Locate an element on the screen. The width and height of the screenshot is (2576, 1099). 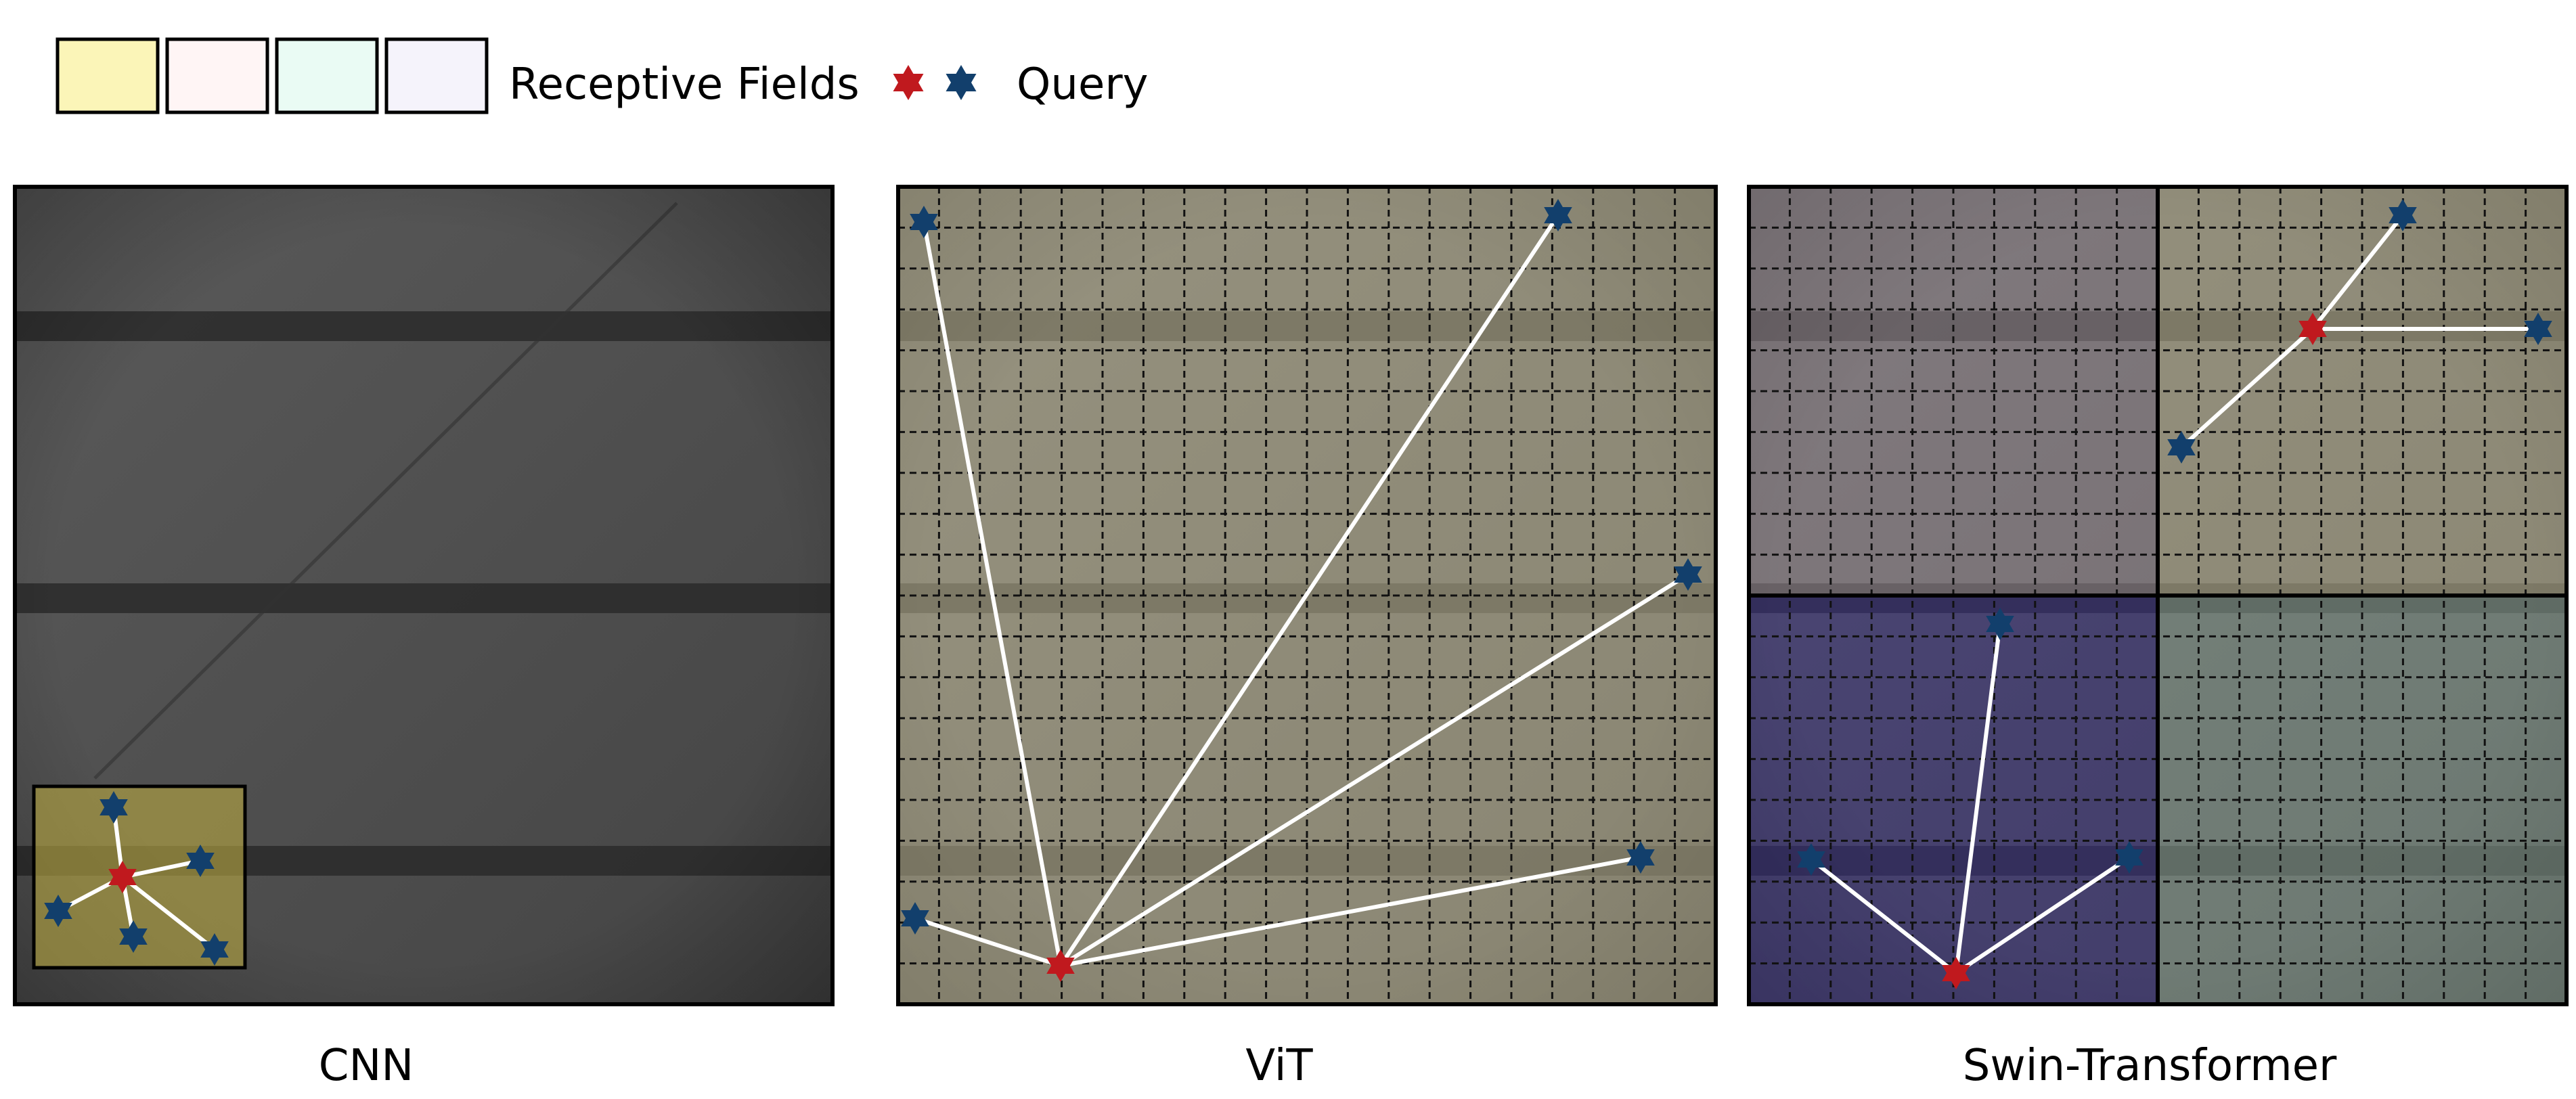
legend-swatch-lavender is located at coordinates (436, 75).